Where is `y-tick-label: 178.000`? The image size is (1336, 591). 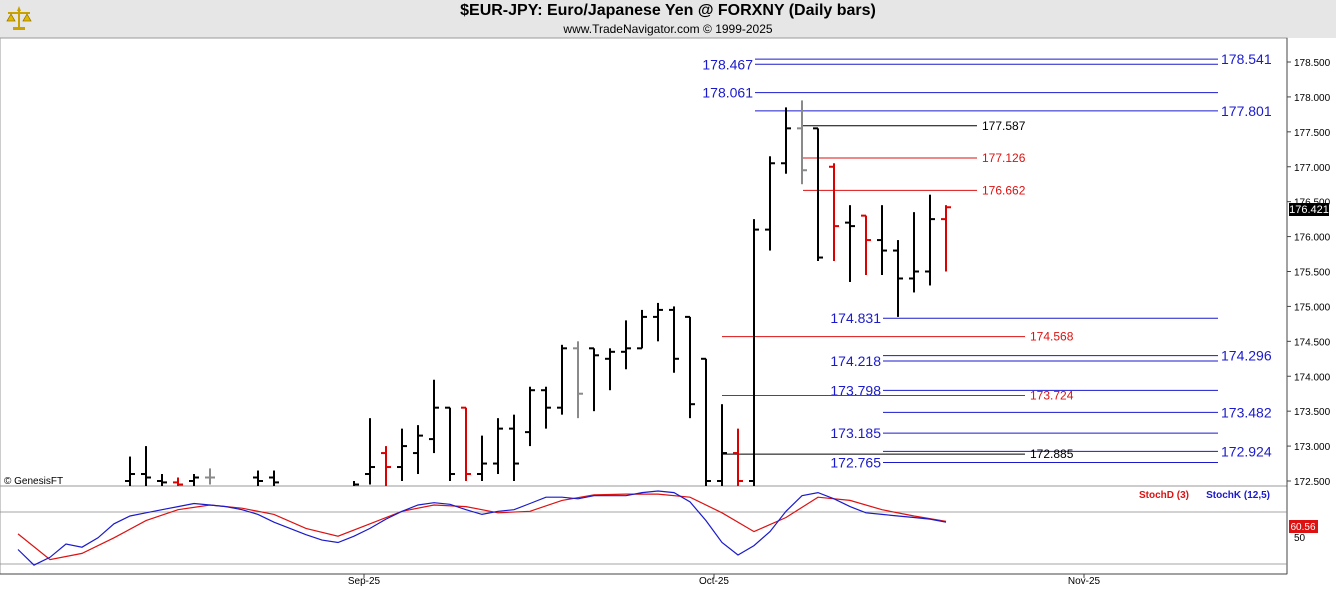 y-tick-label: 178.000 is located at coordinates (1312, 98).